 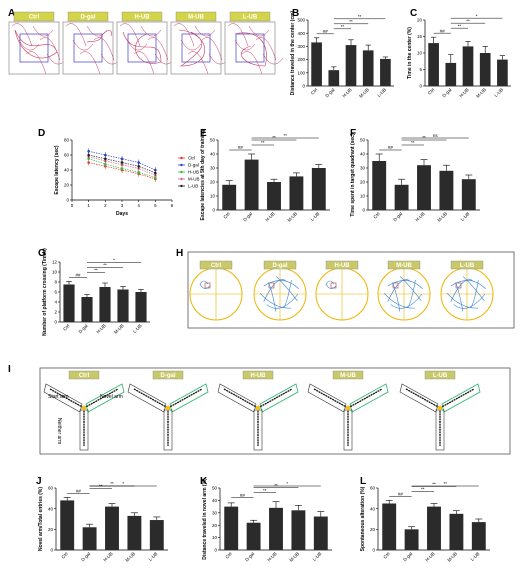 What do you see at coordinates (155, 205) in the screenshot?
I see `x-tick-label: 5` at bounding box center [155, 205].